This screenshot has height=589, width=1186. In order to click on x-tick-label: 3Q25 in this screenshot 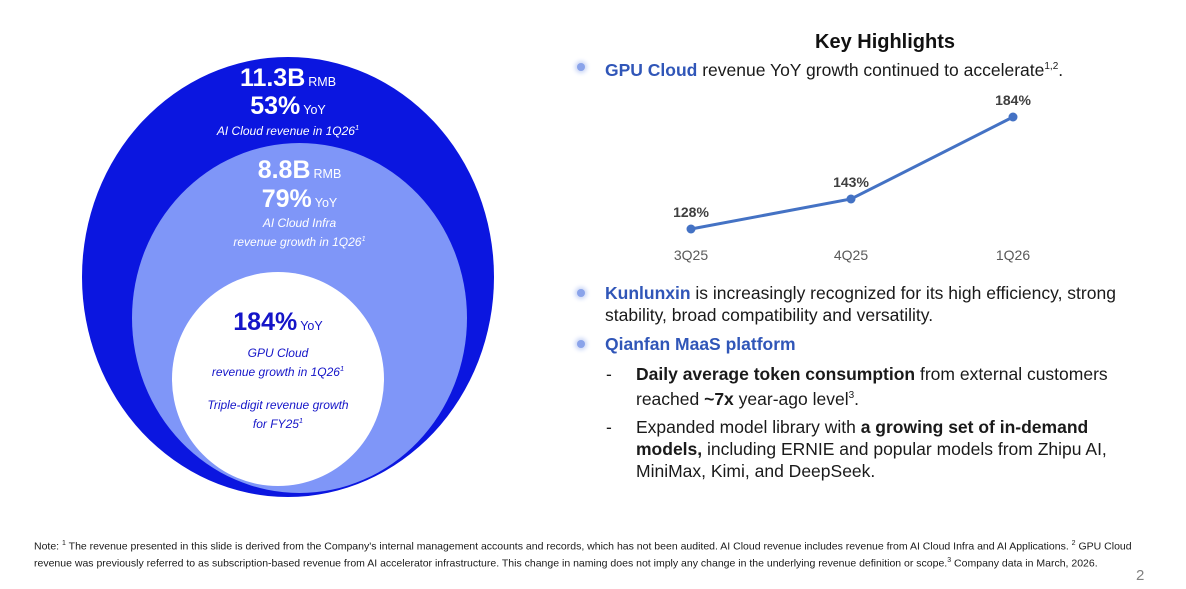, I will do `click(691, 255)`.